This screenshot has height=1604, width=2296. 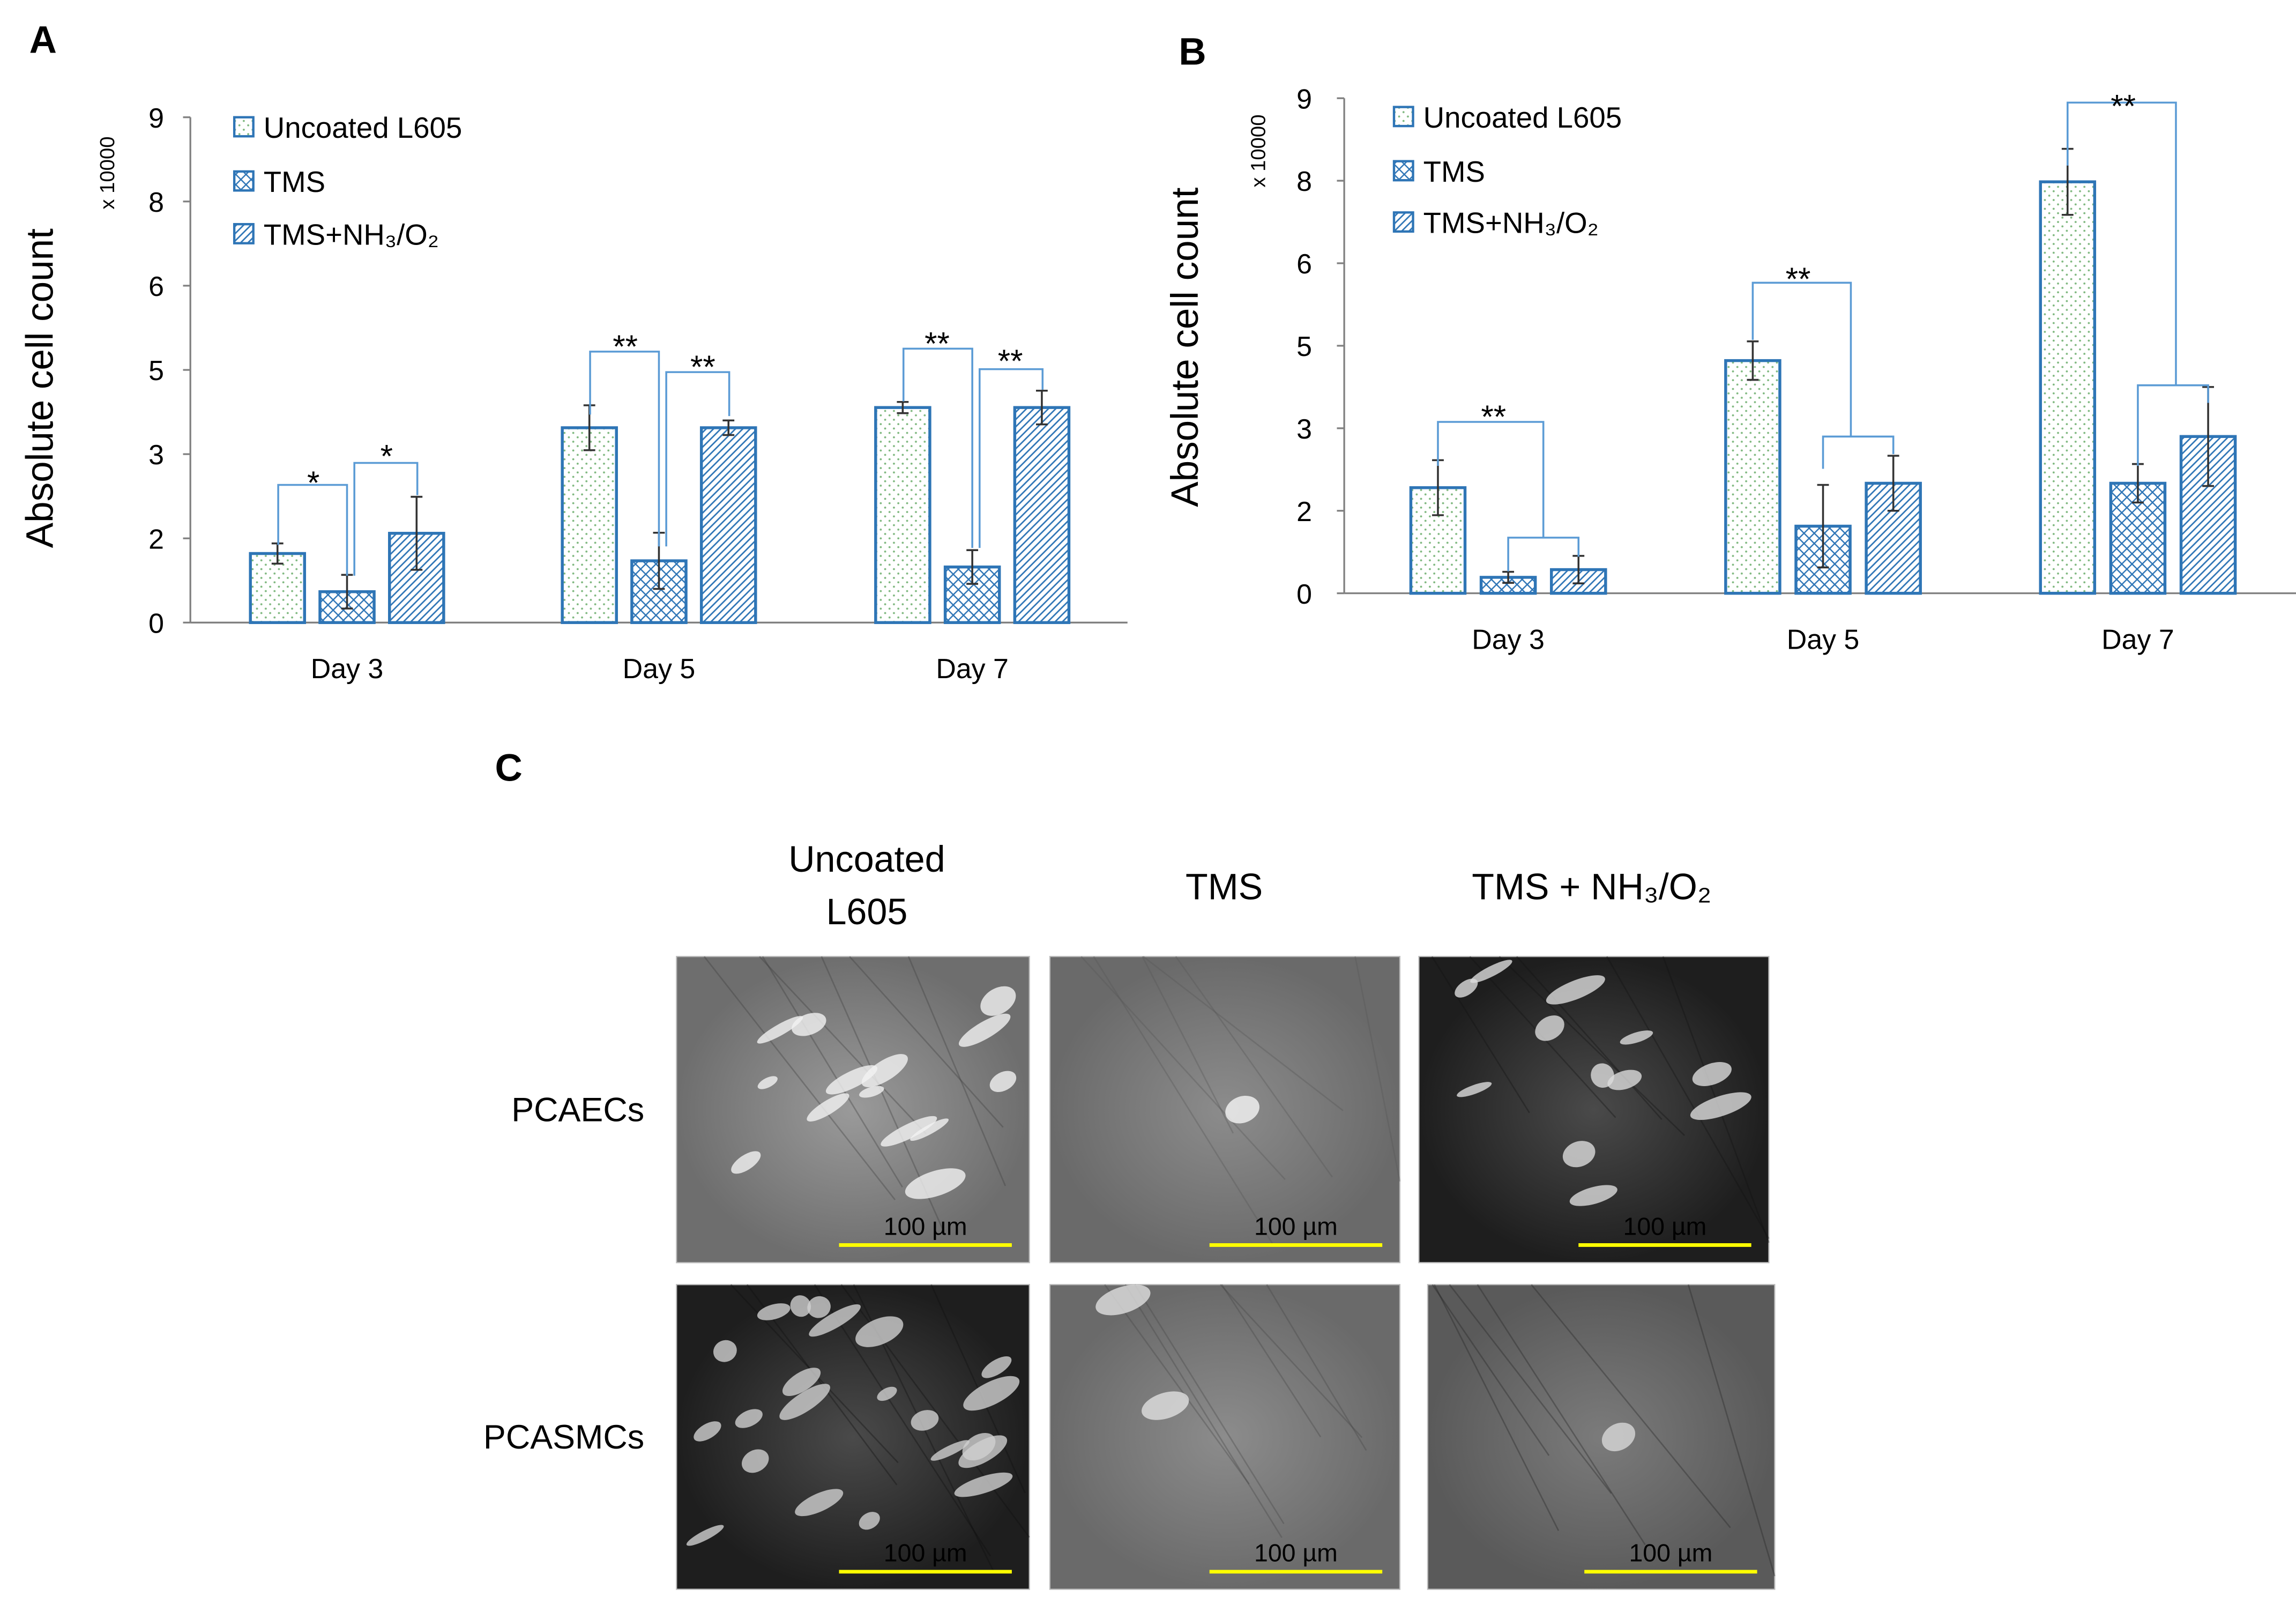 I want to click on y-tick-label: 8, so click(x=1304, y=181).